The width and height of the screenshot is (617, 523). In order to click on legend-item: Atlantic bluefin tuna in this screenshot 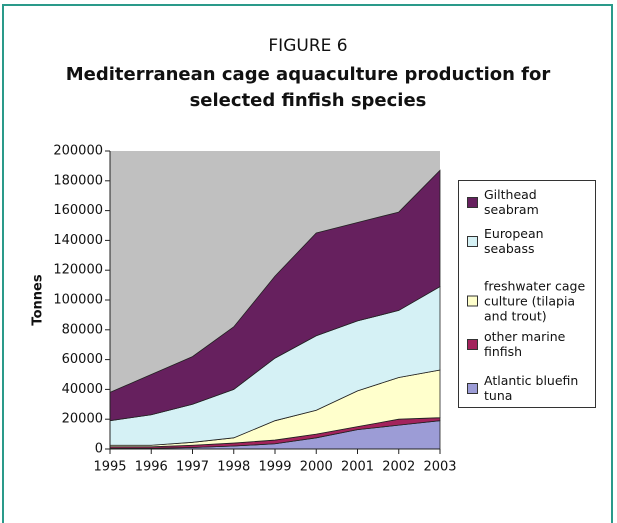, I will do `click(529, 388)`.